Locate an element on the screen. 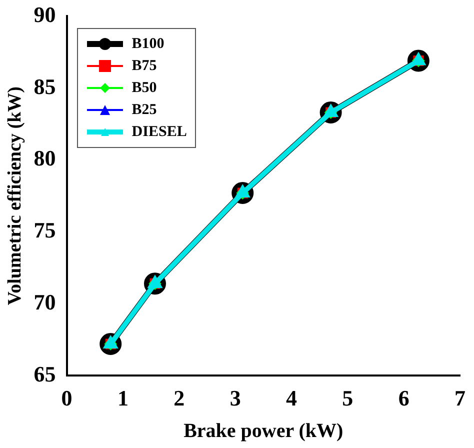 The image size is (474, 448). legend-label: B50 is located at coordinates (144, 88).